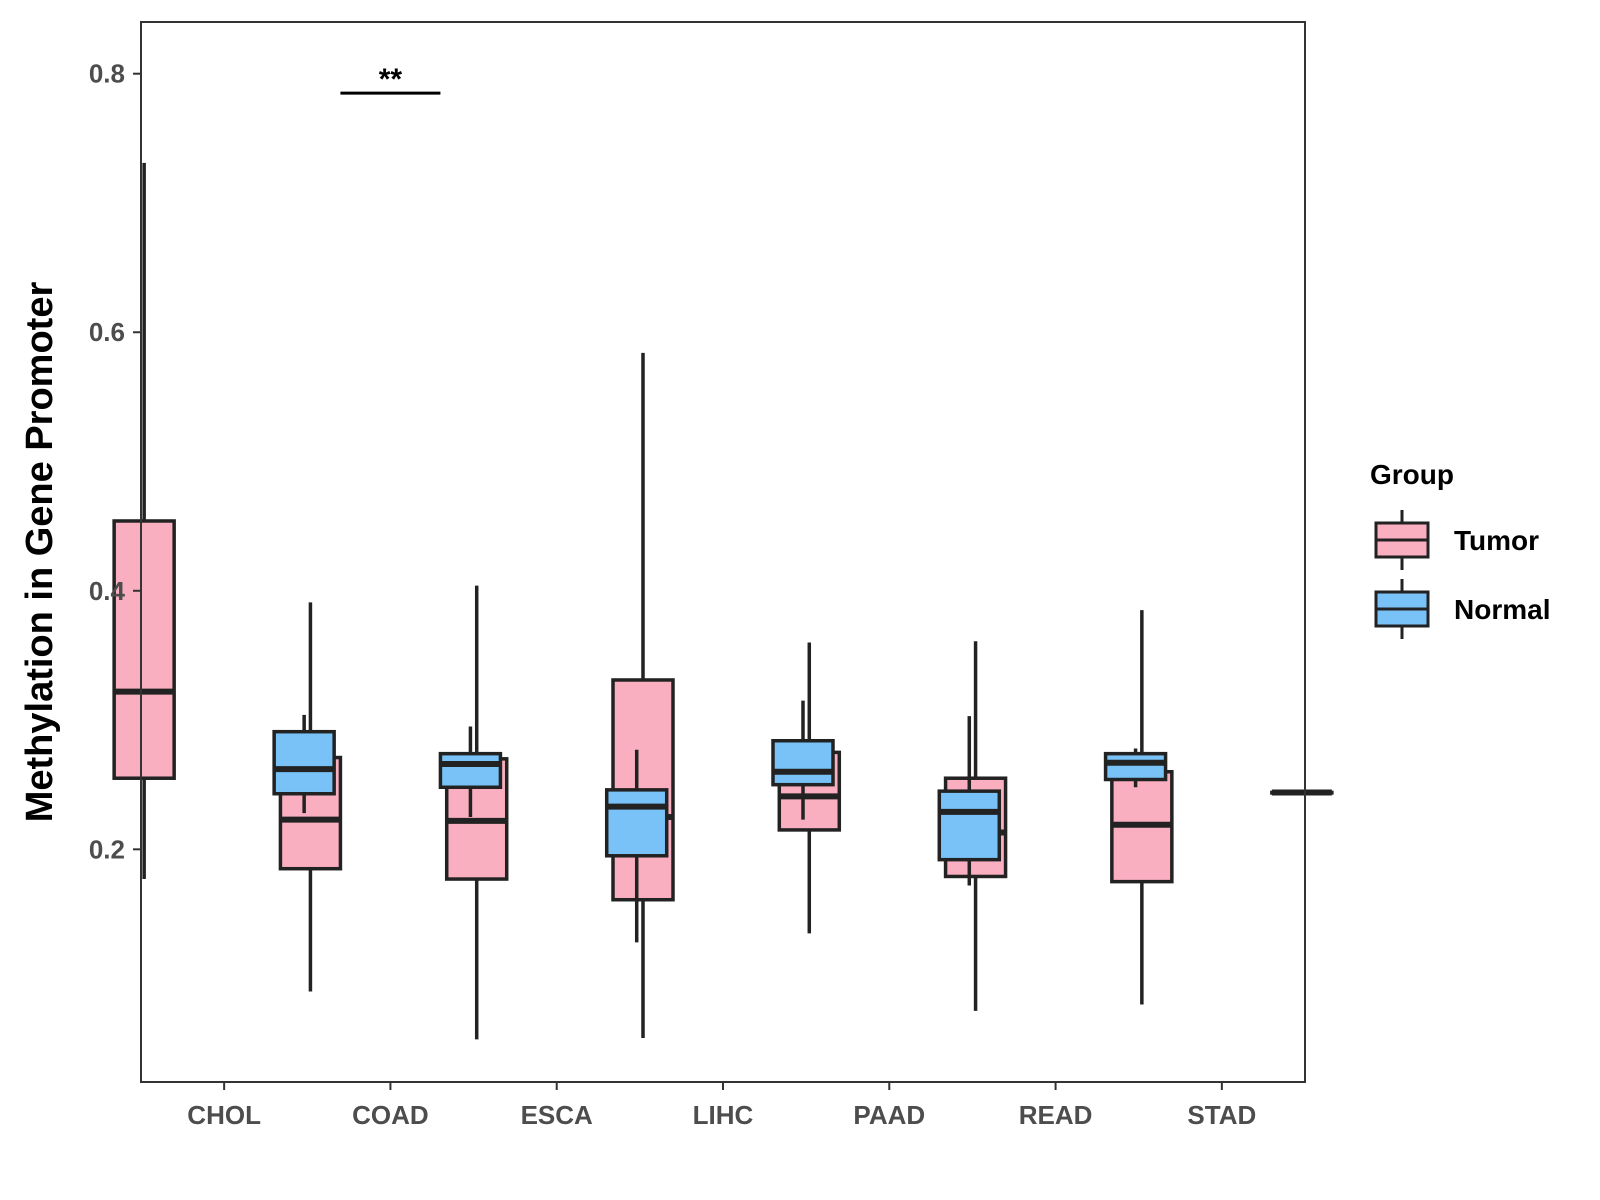 The width and height of the screenshot is (1600, 1200). I want to click on box-tumor-esca, so click(476, 812).